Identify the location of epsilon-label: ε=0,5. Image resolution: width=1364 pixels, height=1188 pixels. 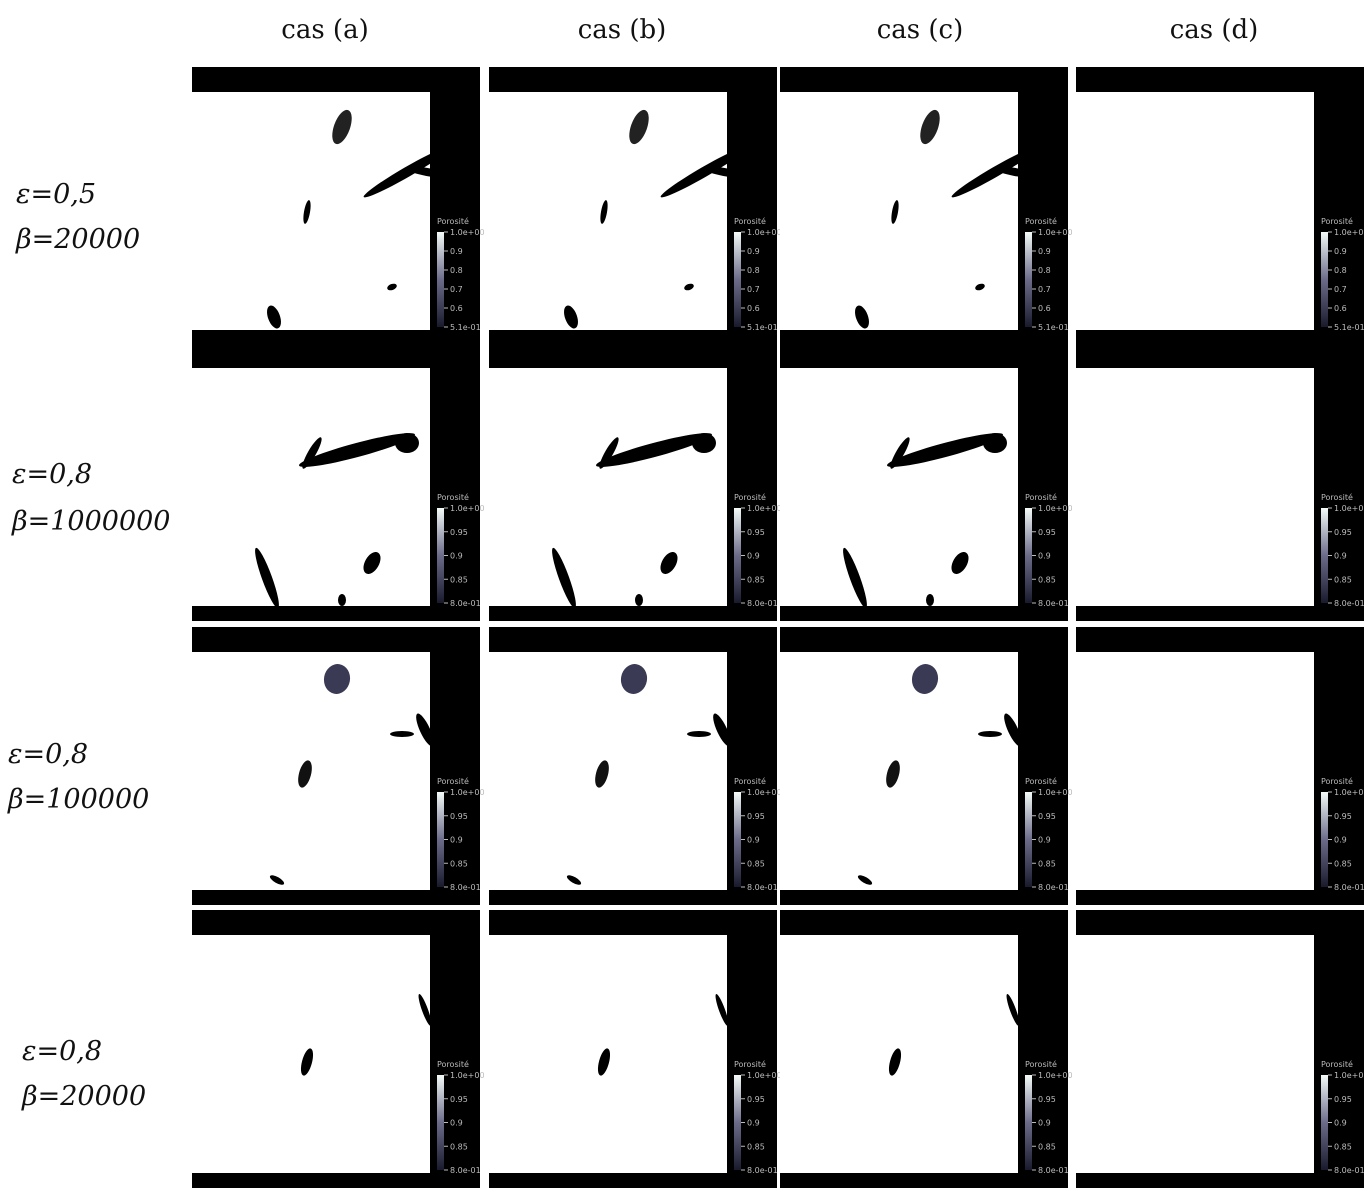
(56, 194).